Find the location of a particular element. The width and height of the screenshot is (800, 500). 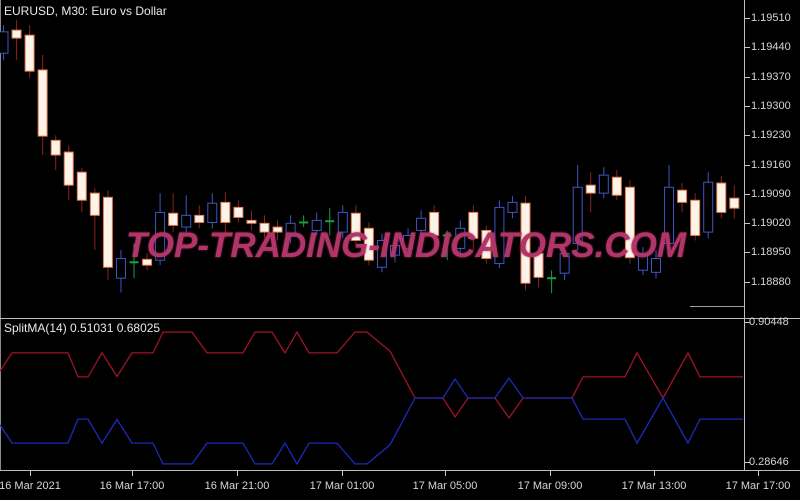

price-axis-label: 1.18950 is located at coordinates (771, 252).